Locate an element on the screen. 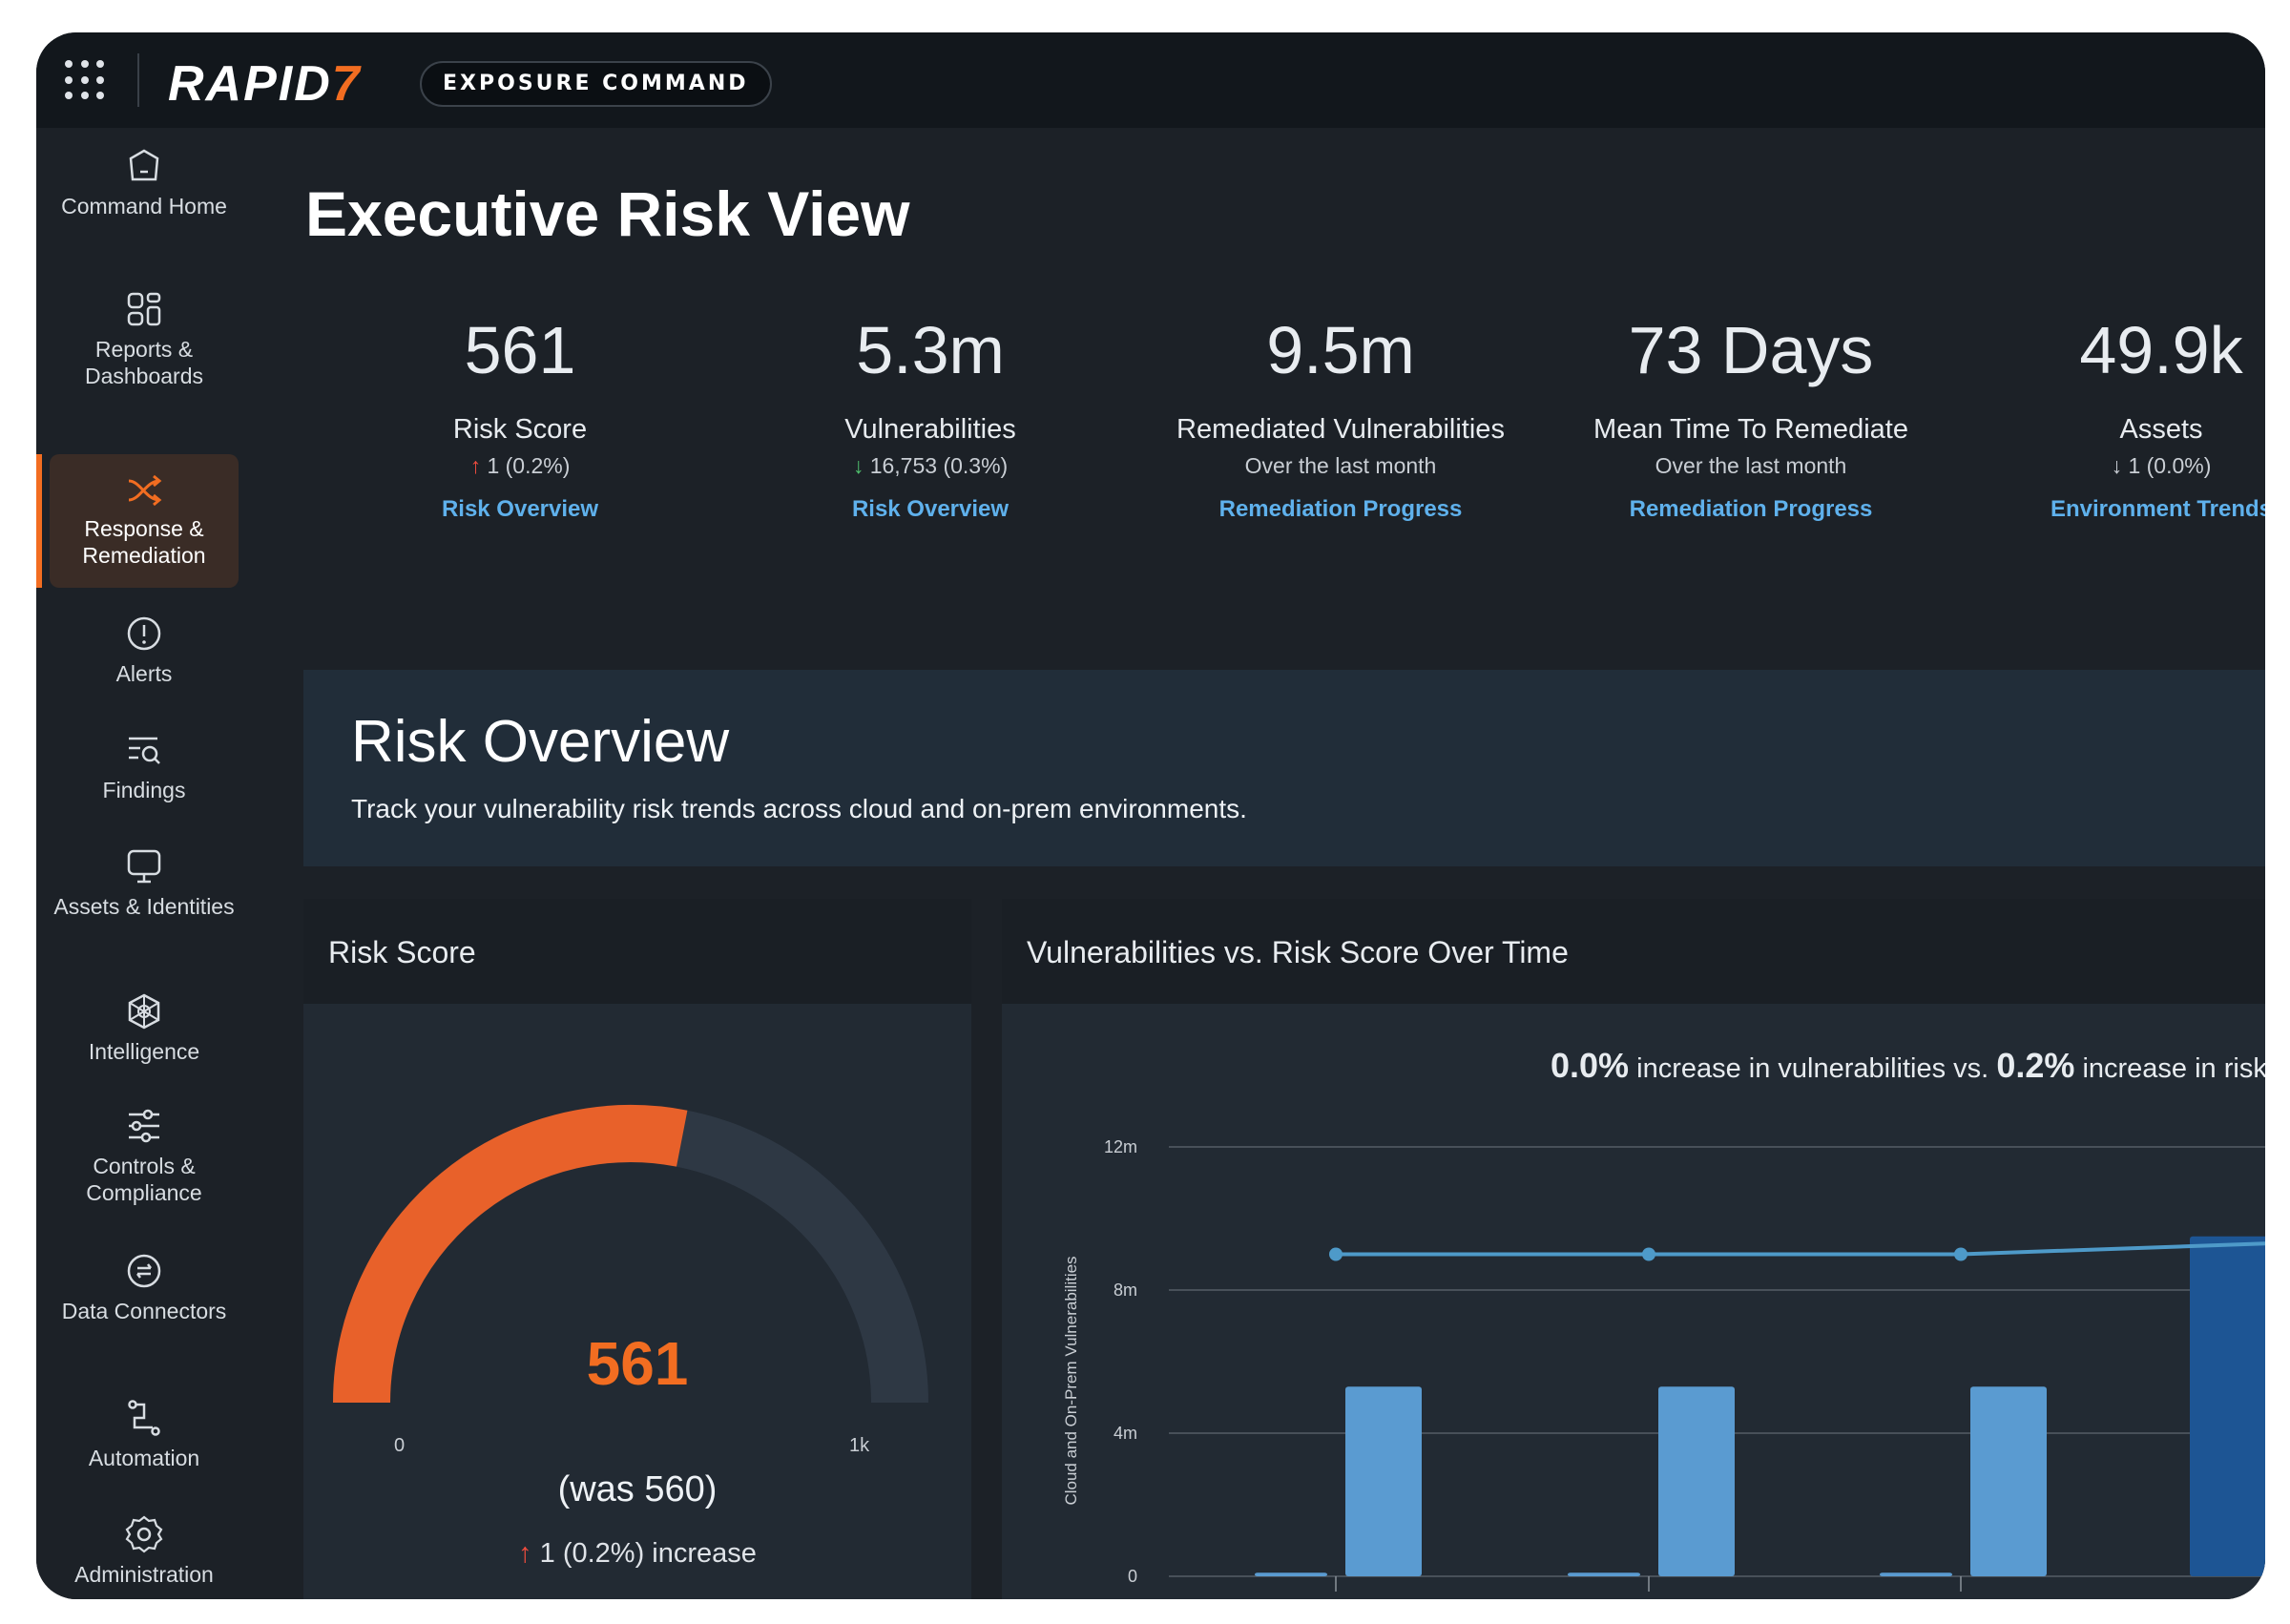  gear-icon is located at coordinates (144, 1534).